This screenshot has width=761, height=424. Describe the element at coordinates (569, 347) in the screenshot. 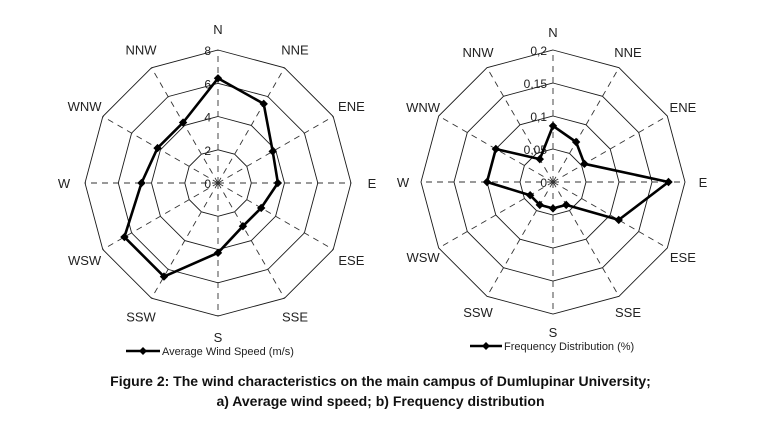

I see `legend-label: Frequency Distribution (%)` at that location.